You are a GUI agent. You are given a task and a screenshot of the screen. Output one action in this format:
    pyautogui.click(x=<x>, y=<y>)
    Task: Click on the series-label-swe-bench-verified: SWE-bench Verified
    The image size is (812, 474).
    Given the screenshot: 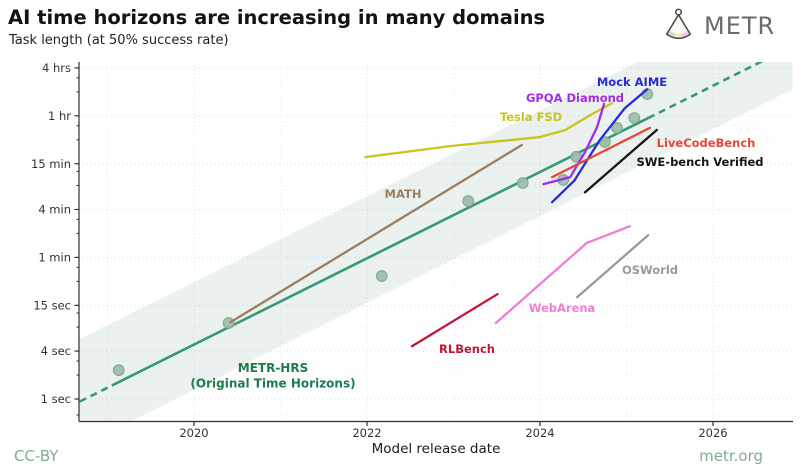 What is the action you would take?
    pyautogui.click(x=699, y=162)
    